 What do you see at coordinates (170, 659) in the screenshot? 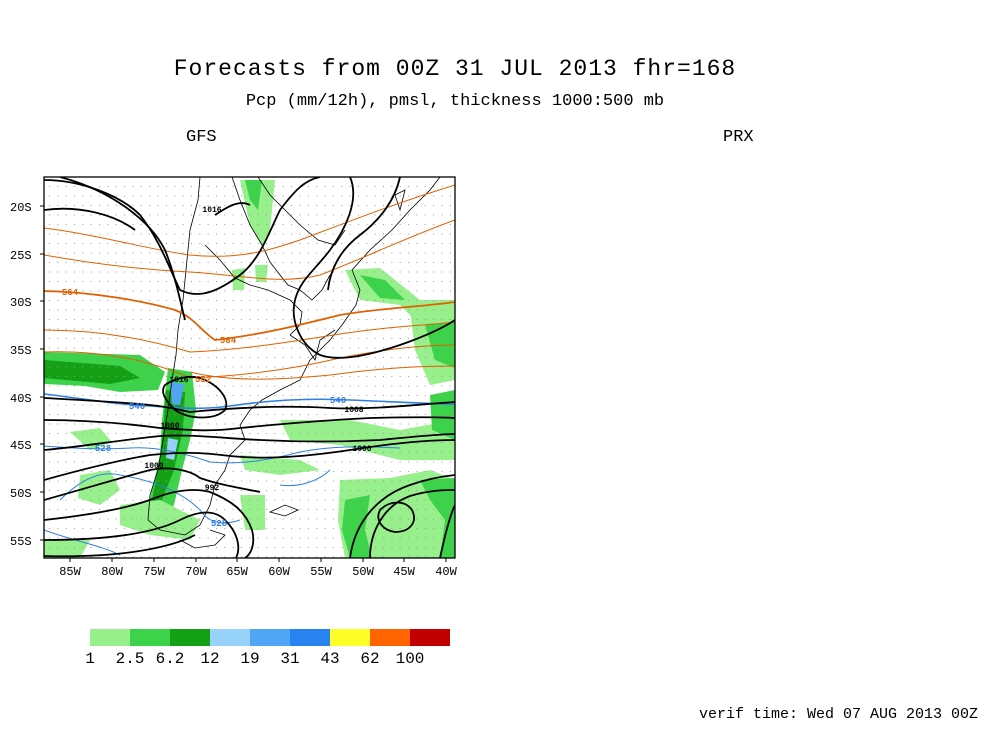
I see `legend-label: 6.2` at bounding box center [170, 659].